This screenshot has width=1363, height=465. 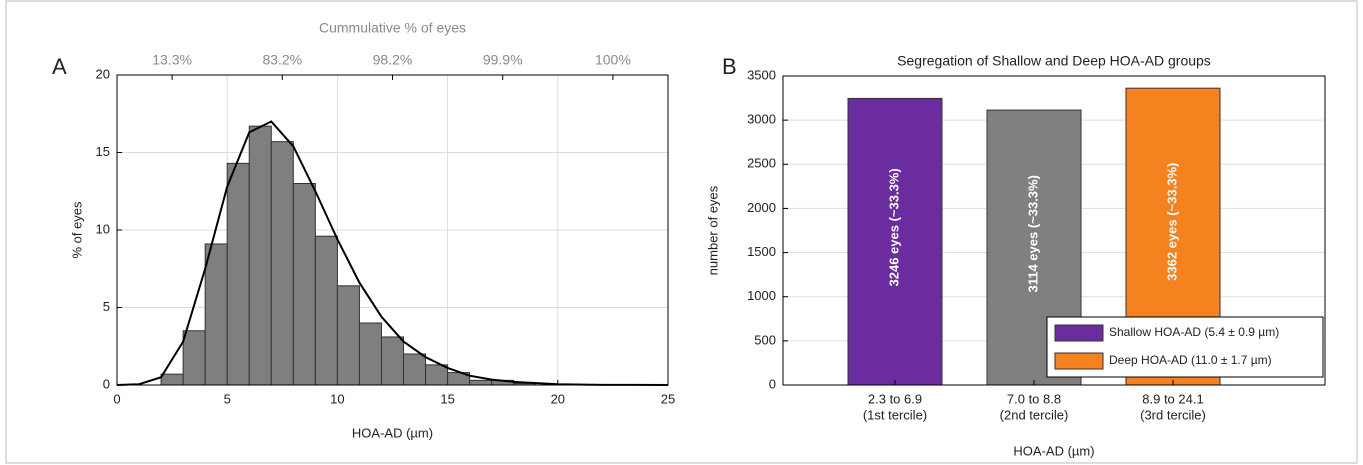 I want to click on x2-title: Cummulative % of eyes, so click(x=392, y=28).